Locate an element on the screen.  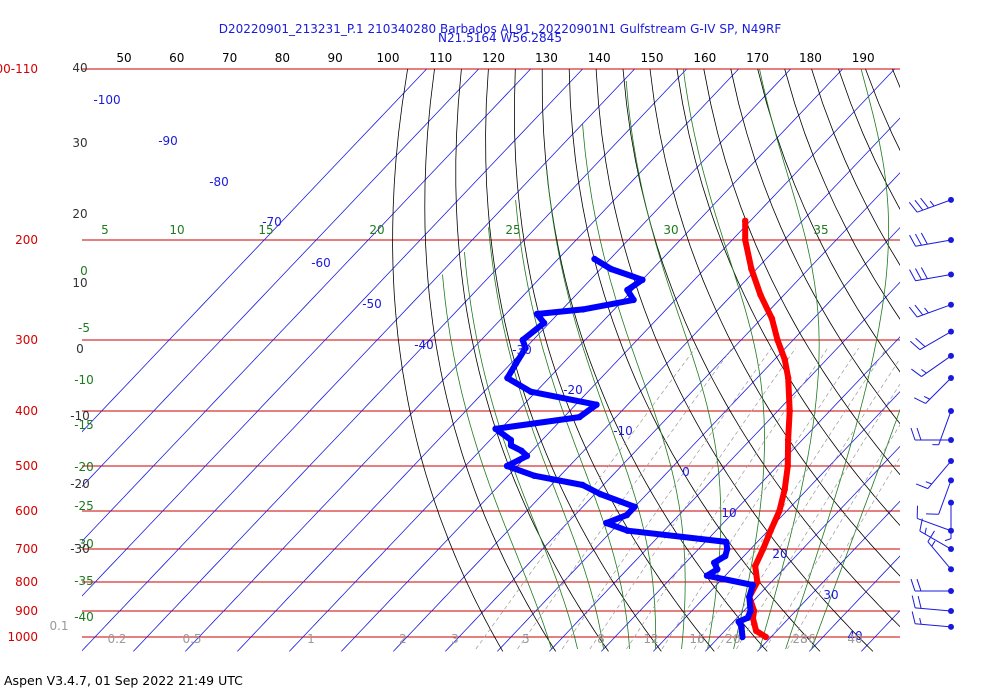
pressure-tick-label: 700 is located at coordinates (26, 549).